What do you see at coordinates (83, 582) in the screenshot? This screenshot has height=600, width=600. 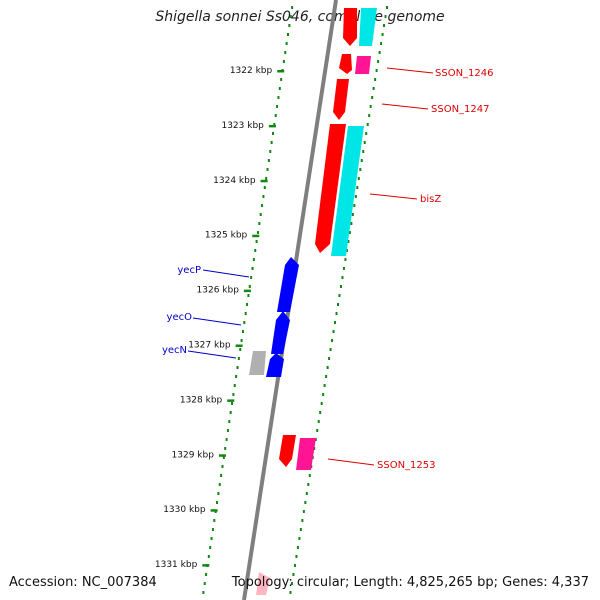 I see `accession-text: Accession: NC_007384` at bounding box center [83, 582].